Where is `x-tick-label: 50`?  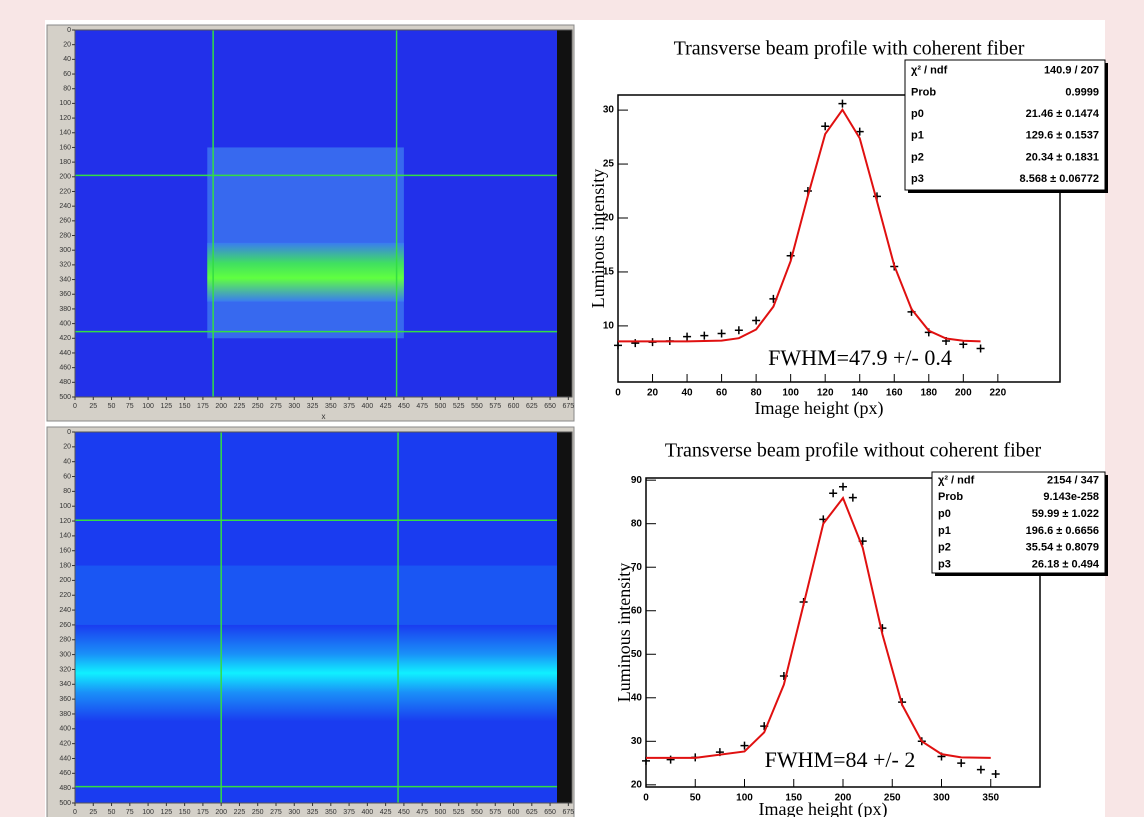 x-tick-label: 50 is located at coordinates (112, 812).